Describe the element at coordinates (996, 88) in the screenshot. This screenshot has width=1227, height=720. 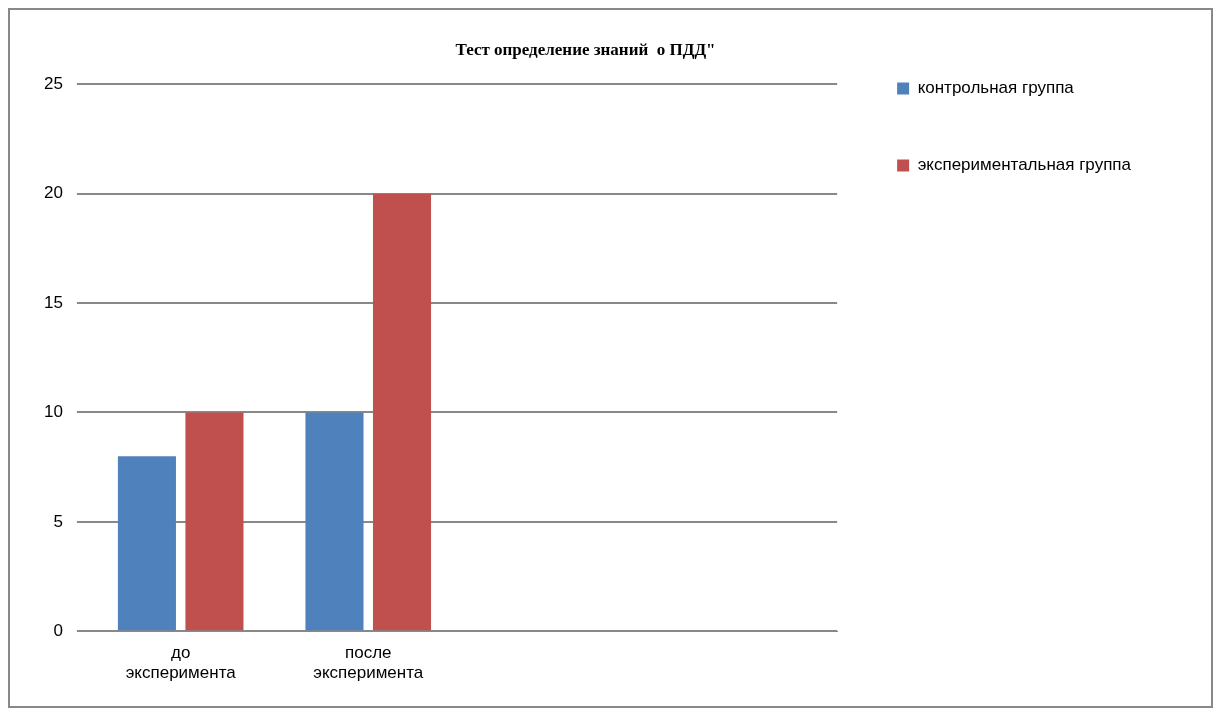
I see `legend-label: контрольная группа` at that location.